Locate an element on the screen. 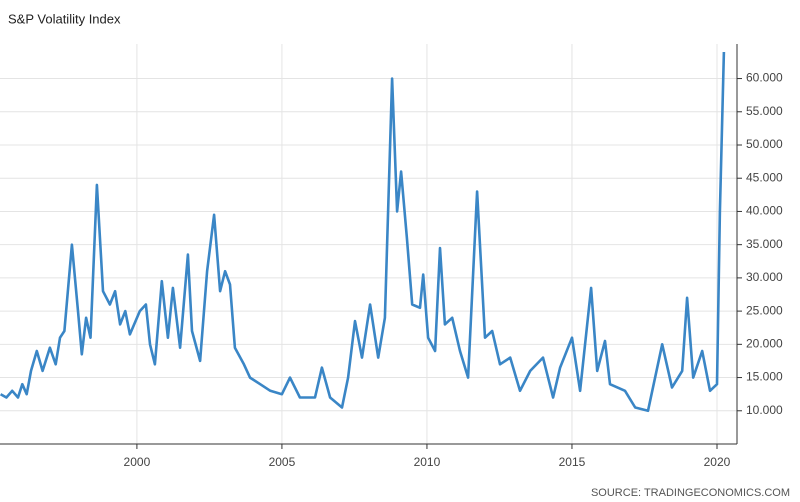 The image size is (800, 502). y-tick-label: 10.000 is located at coordinates (764, 410).